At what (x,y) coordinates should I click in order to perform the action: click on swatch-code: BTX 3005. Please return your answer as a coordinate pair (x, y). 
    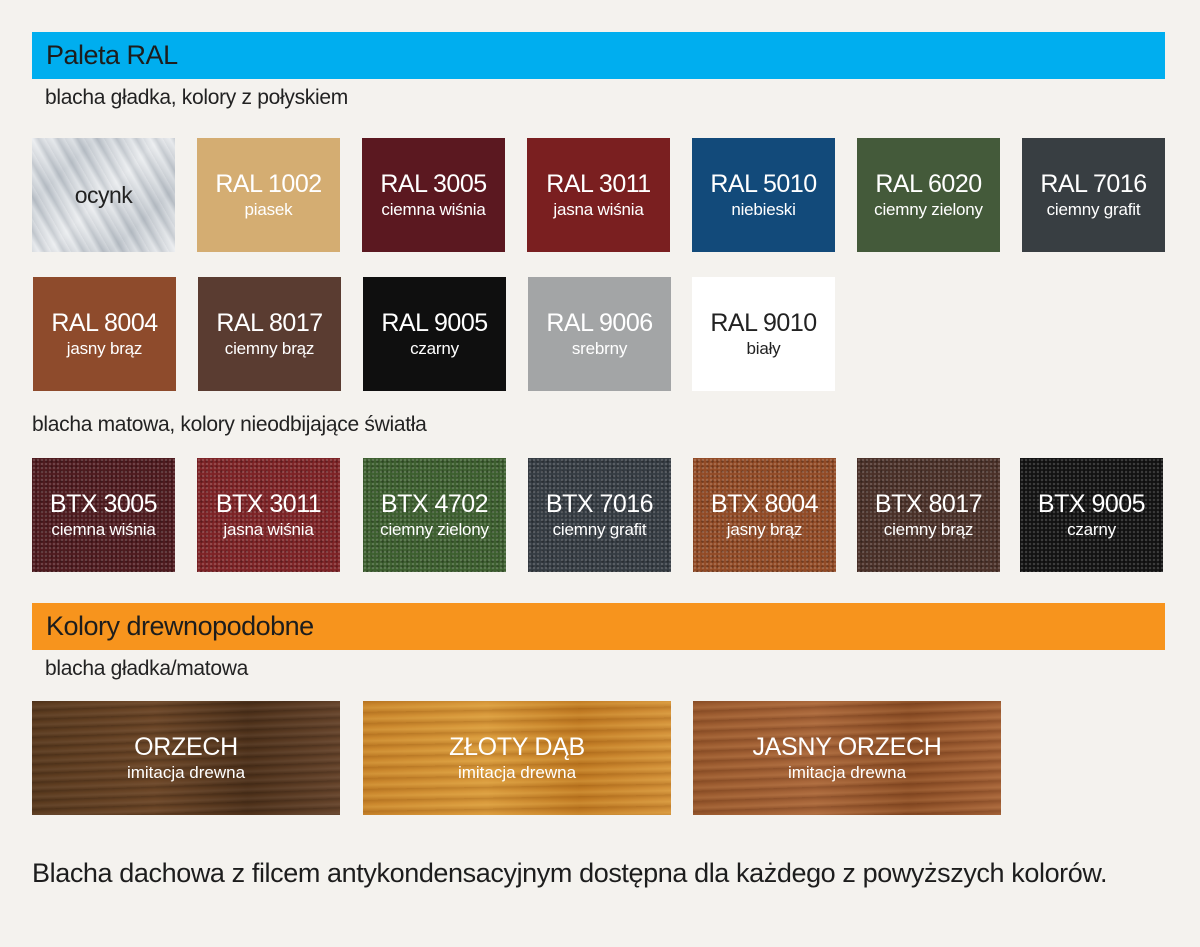
    Looking at the image, I should click on (103, 504).